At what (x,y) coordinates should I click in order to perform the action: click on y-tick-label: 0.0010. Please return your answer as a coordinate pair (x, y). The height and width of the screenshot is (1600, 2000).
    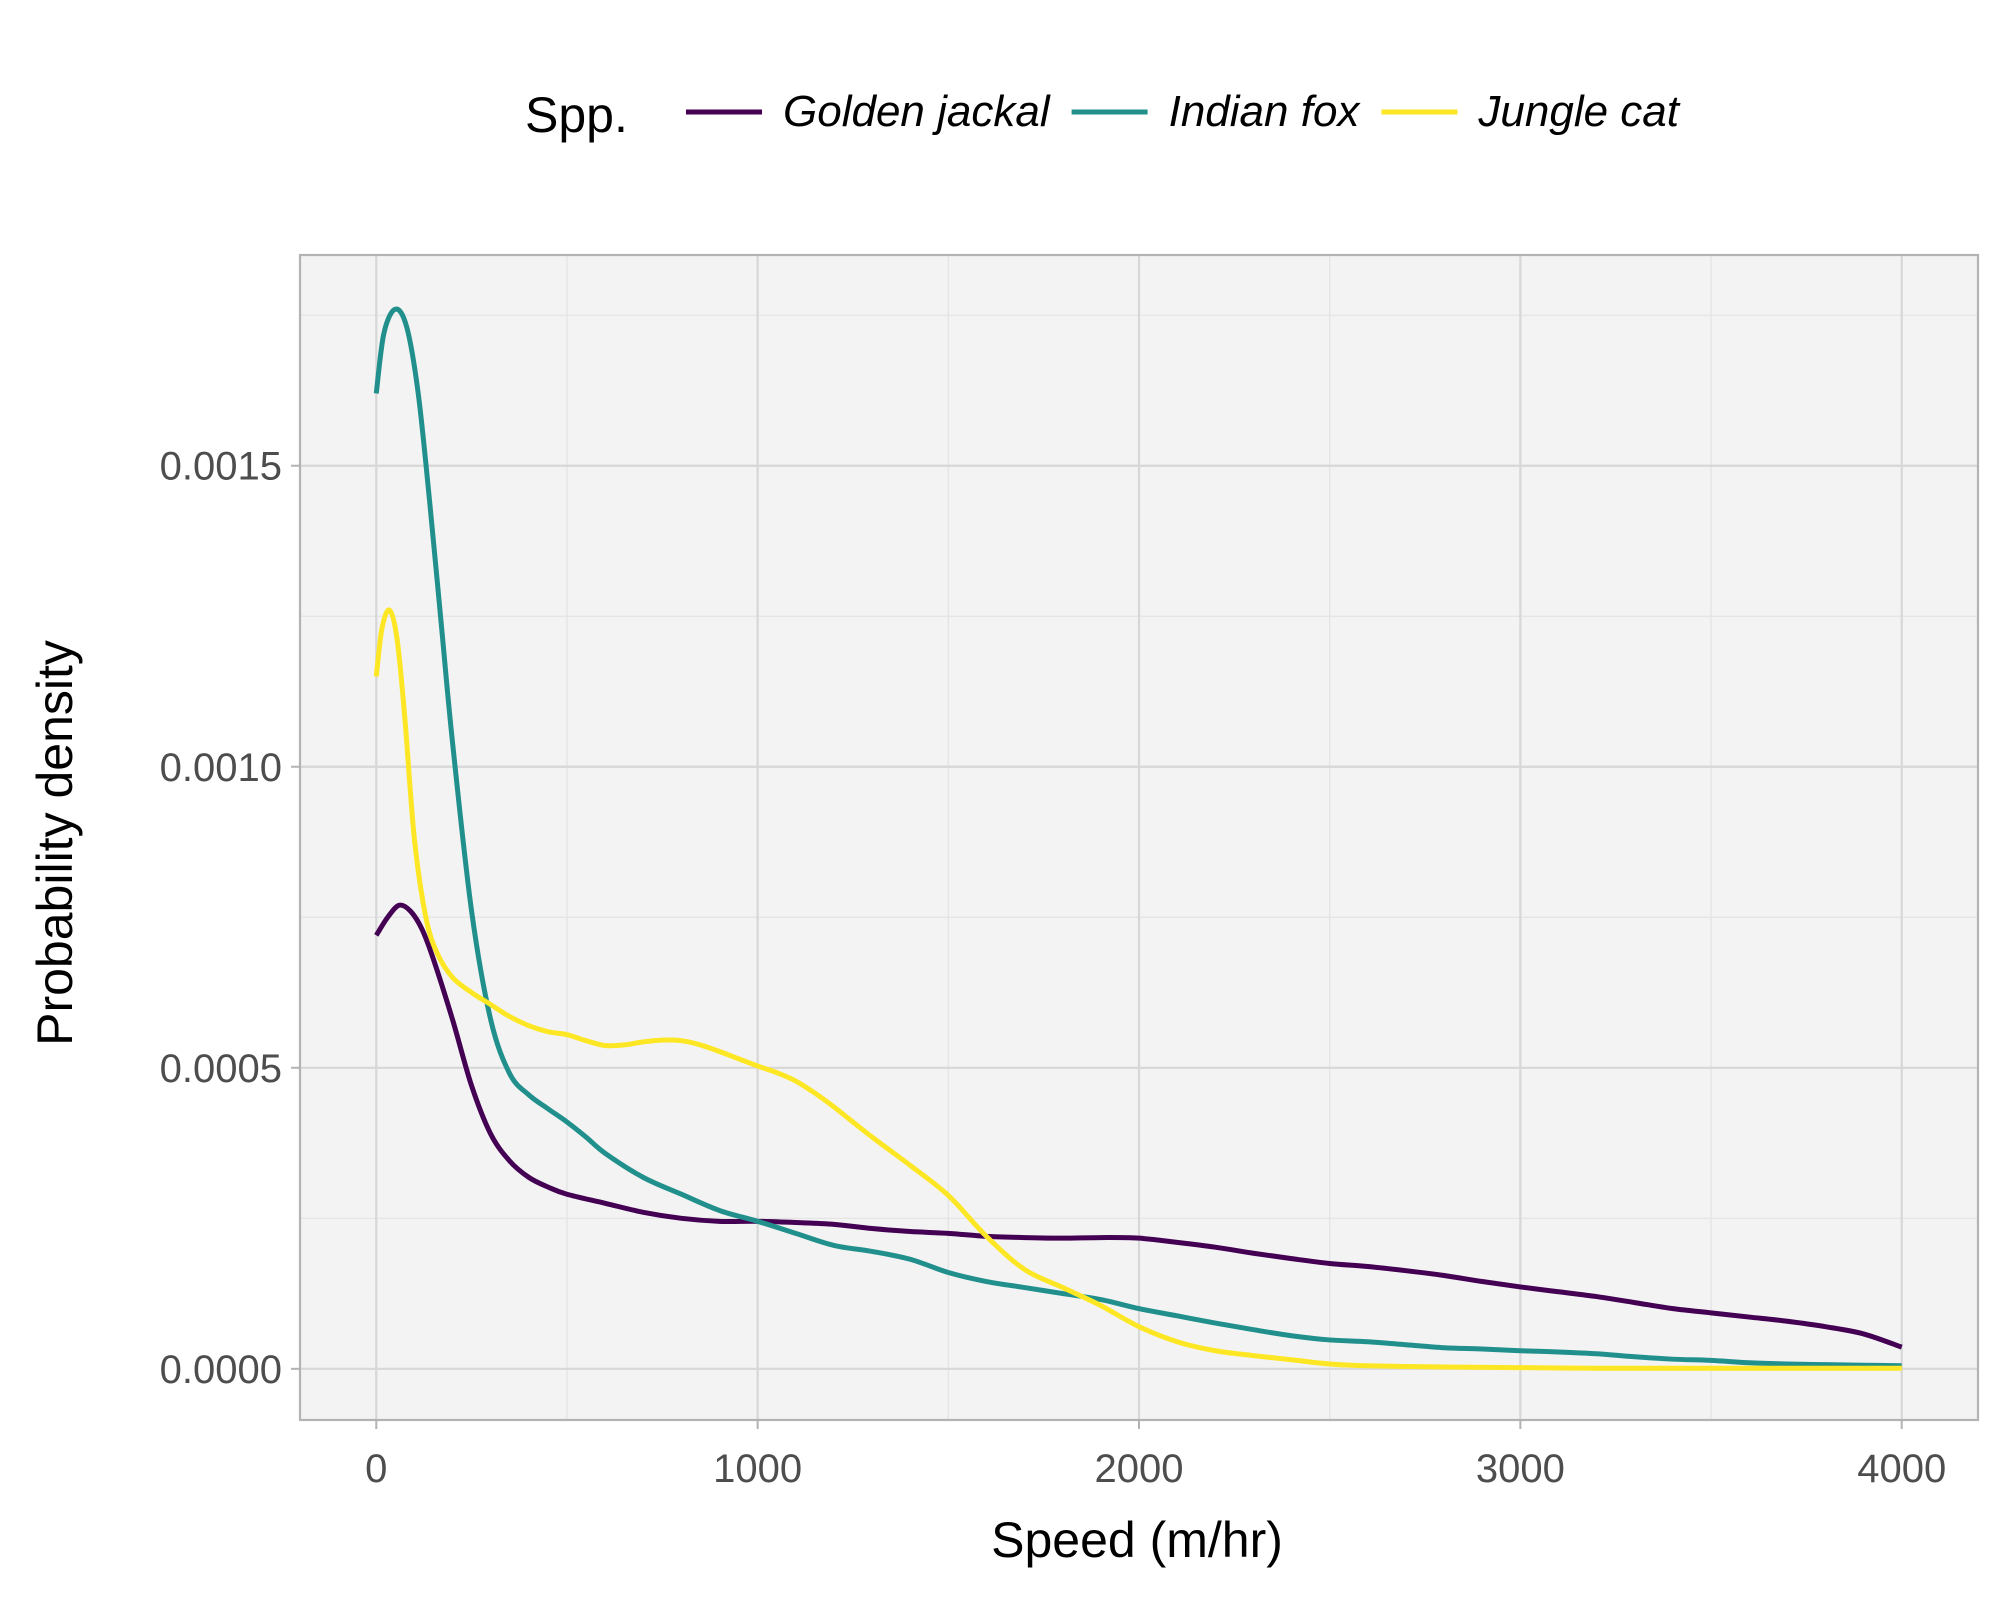
    Looking at the image, I should click on (221, 768).